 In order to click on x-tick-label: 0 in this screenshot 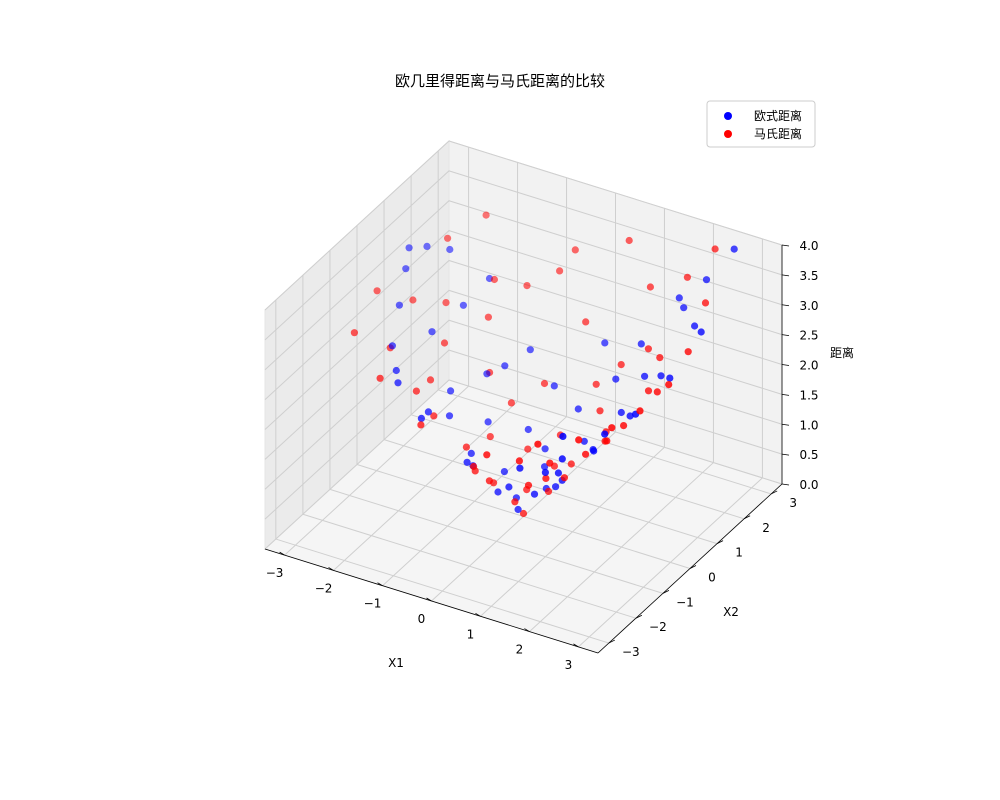, I will do `click(422, 619)`.